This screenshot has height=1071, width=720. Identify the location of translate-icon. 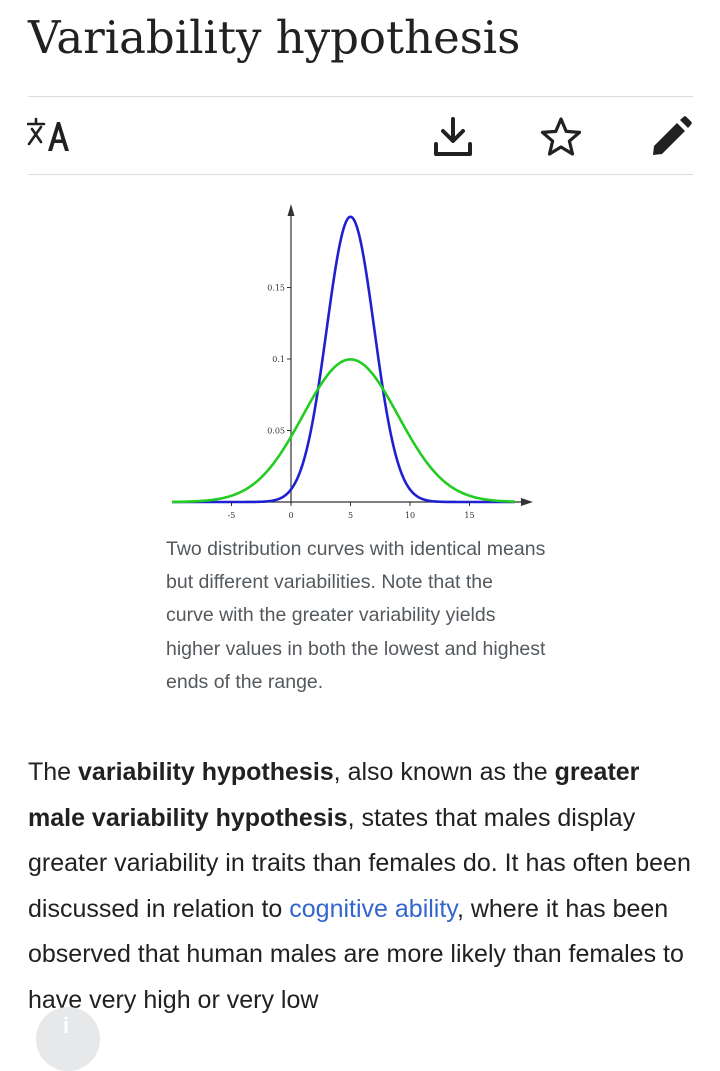
(50, 135).